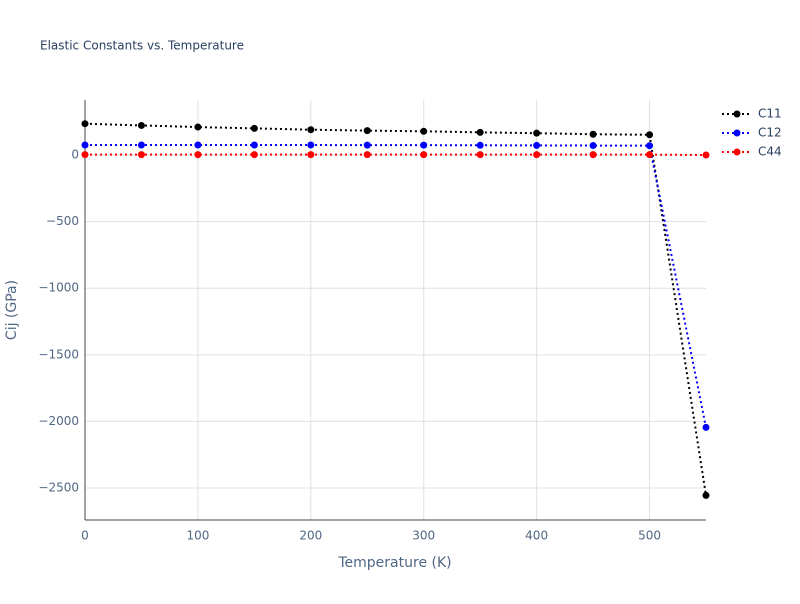 This screenshot has height=604, width=800. What do you see at coordinates (62, 221) in the screenshot?
I see `y-tick-label: −500` at bounding box center [62, 221].